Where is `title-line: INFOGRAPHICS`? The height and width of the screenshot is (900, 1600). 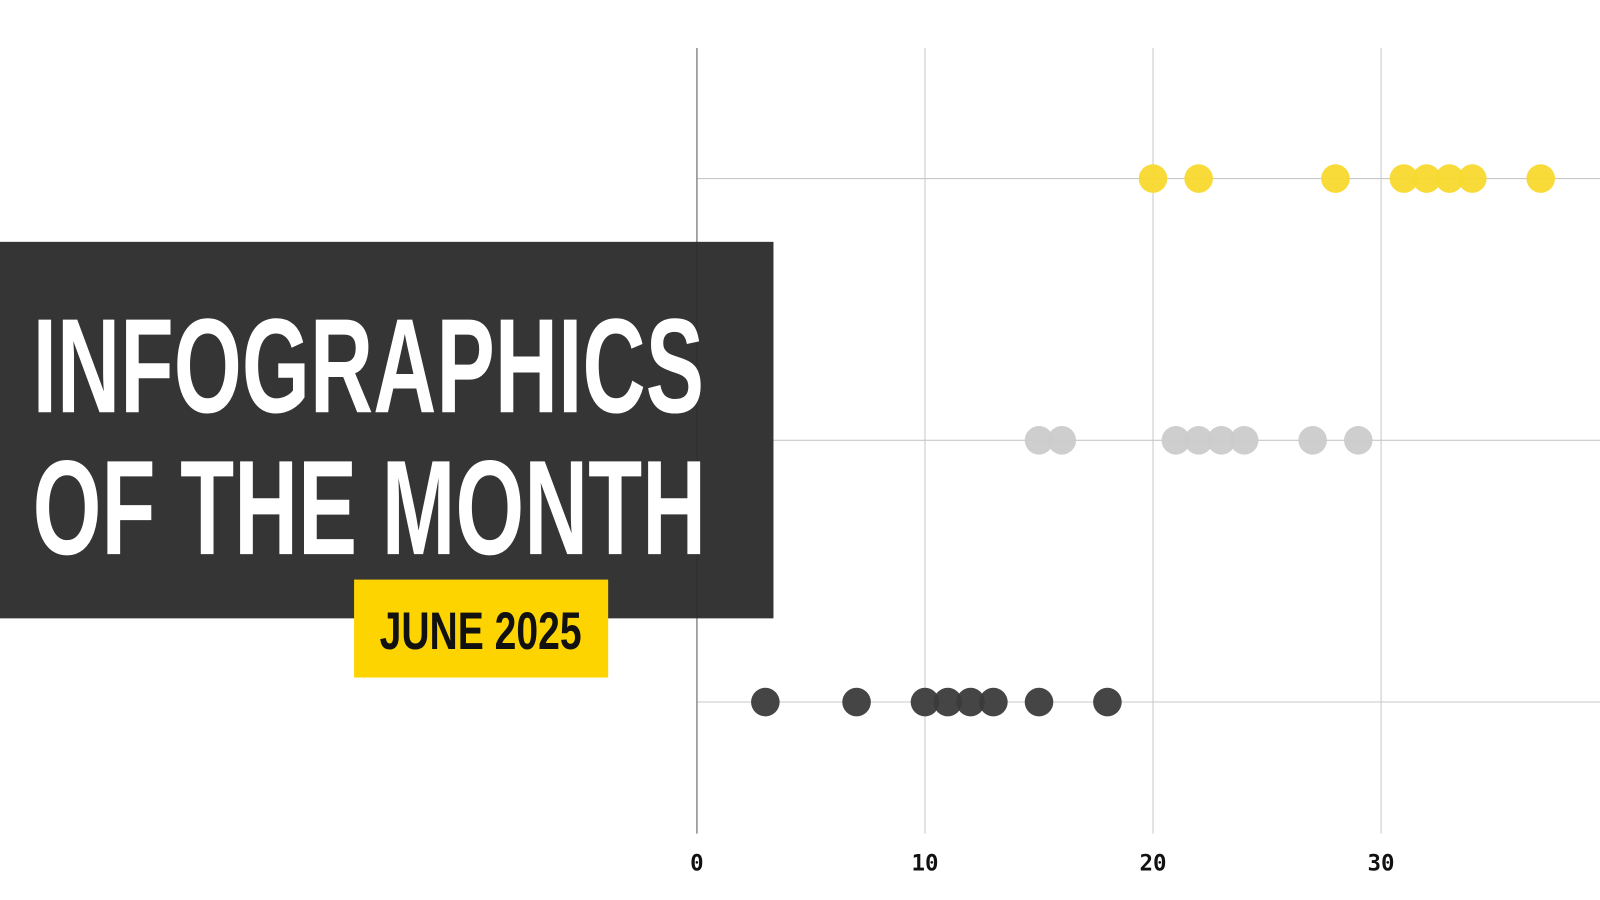
title-line: INFOGRAPHICS is located at coordinates (368, 365).